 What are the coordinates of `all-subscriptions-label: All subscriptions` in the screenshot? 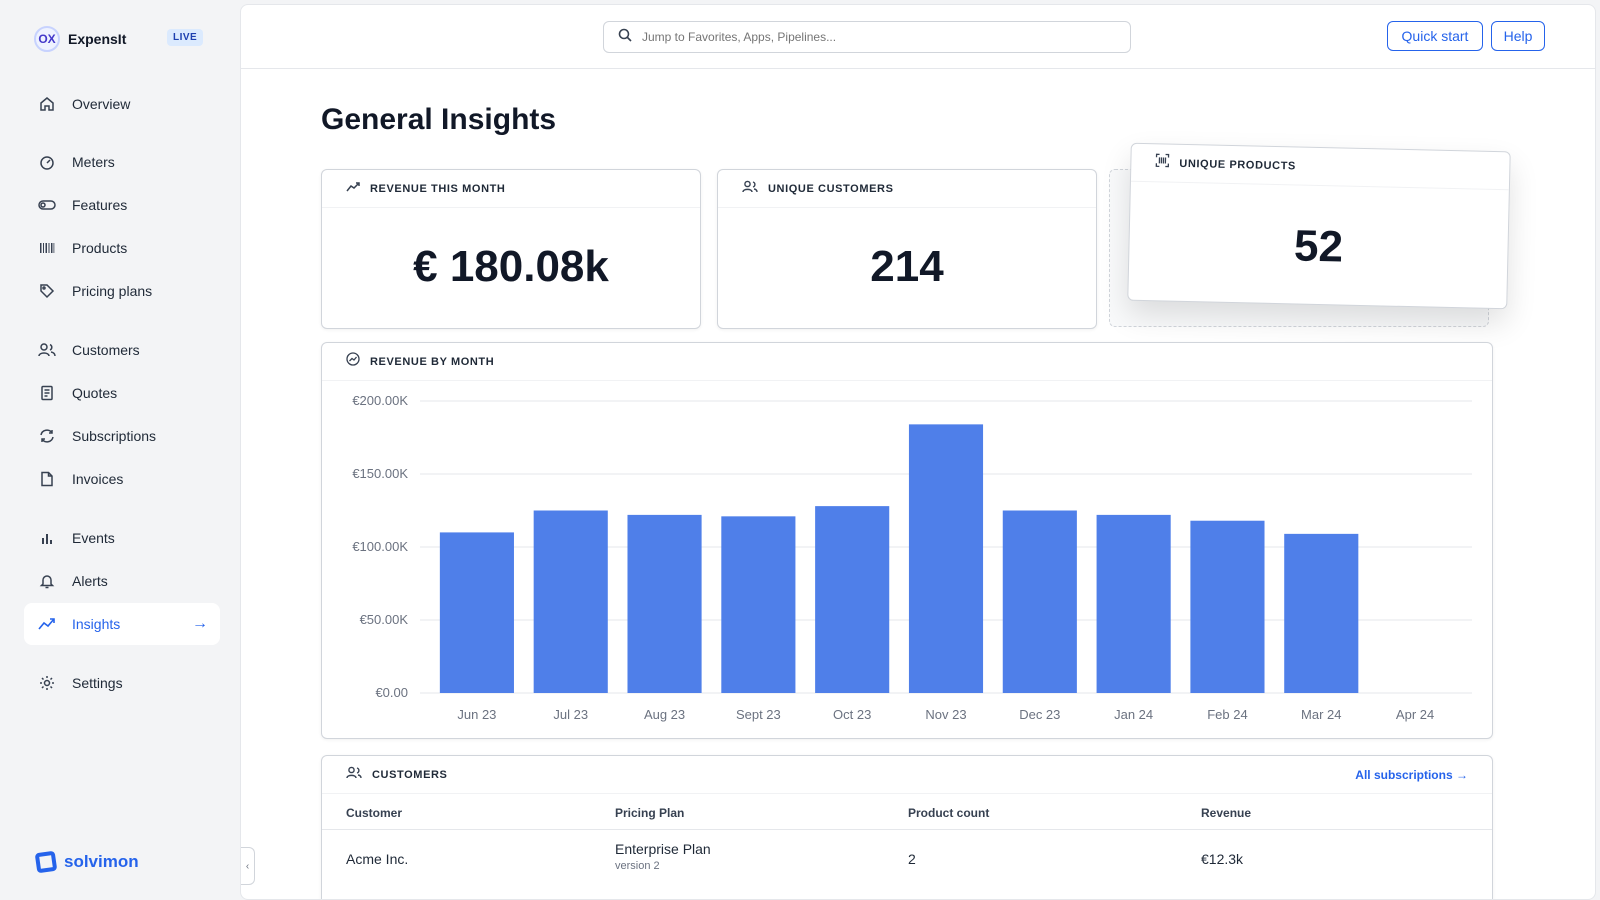 It's located at (1404, 775).